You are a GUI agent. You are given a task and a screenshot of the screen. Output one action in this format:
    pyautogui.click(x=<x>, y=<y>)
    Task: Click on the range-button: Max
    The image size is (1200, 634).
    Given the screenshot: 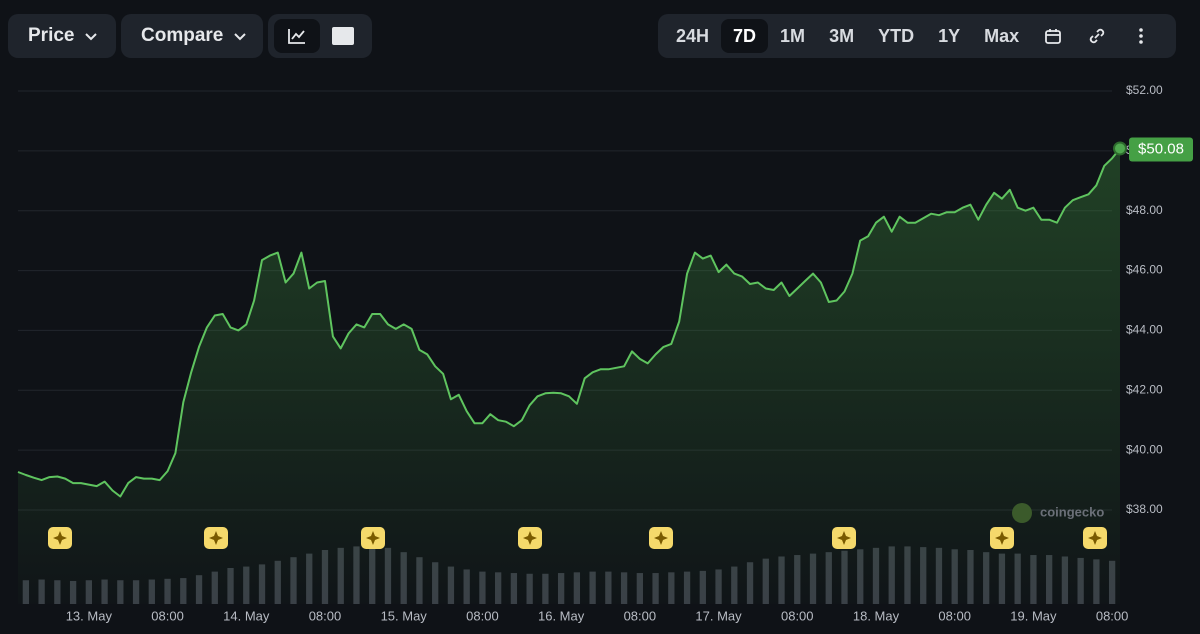 What is the action you would take?
    pyautogui.click(x=1002, y=35)
    